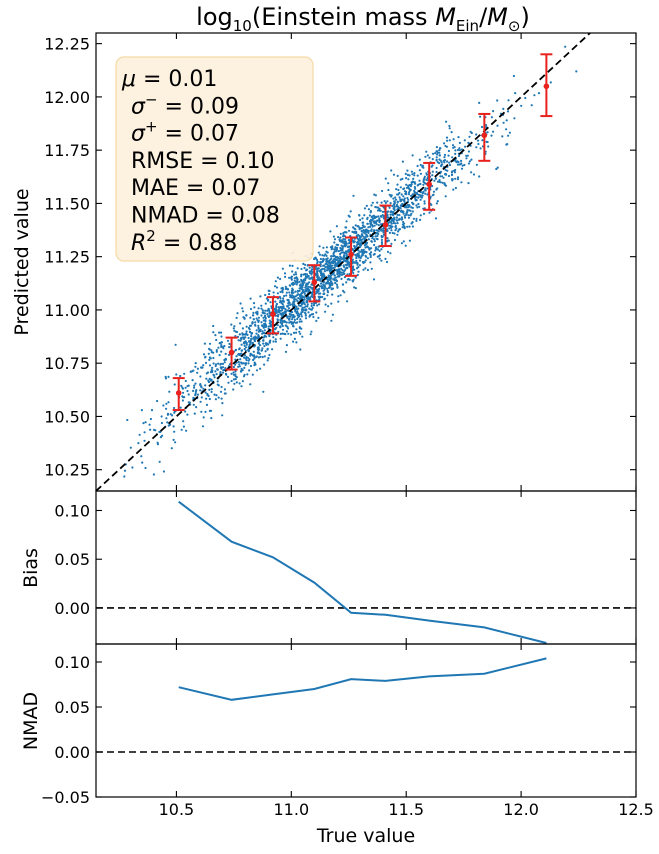 This screenshot has width=659, height=854. What do you see at coordinates (67, 44) in the screenshot?
I see `y-tick-label: 12.25` at bounding box center [67, 44].